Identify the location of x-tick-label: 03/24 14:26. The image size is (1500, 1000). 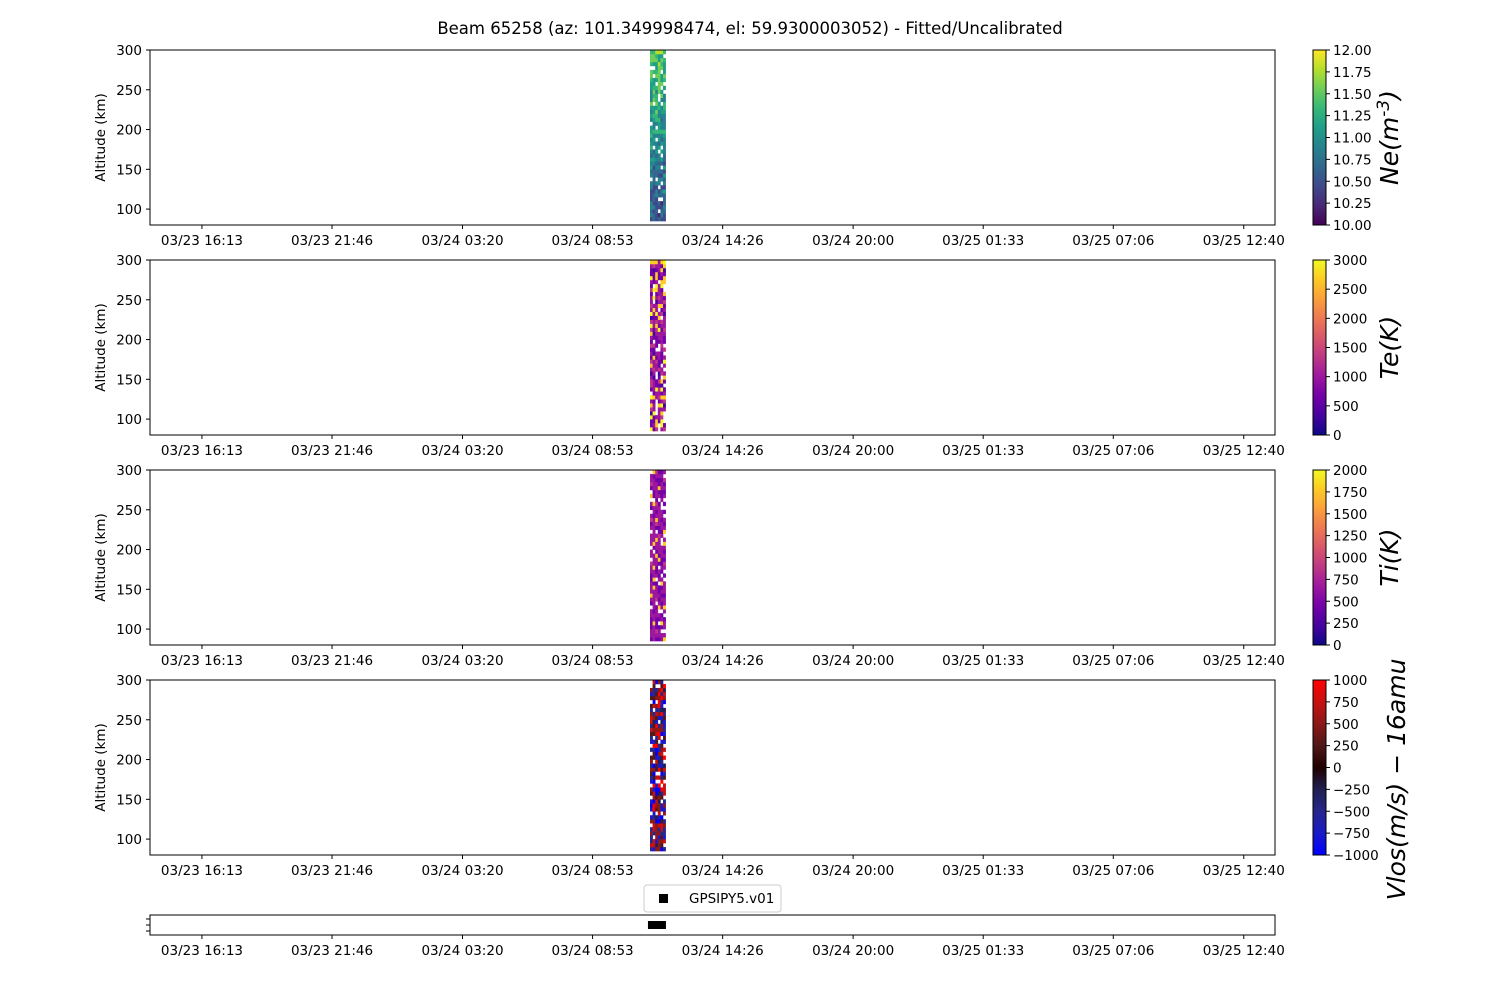
(723, 661).